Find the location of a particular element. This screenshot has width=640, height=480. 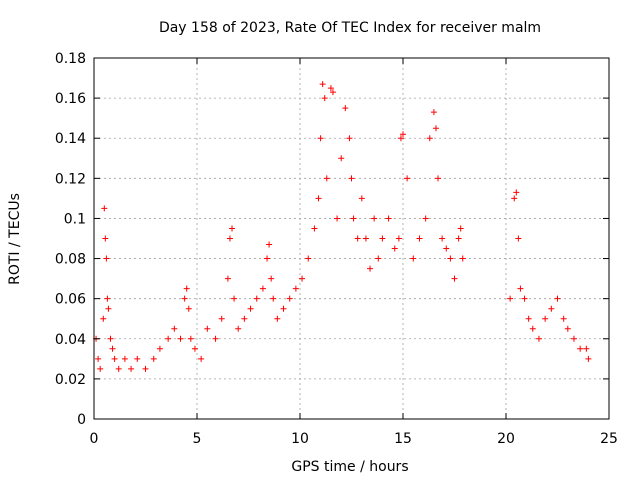

y-tick-label: 0.08 is located at coordinates (70, 260).